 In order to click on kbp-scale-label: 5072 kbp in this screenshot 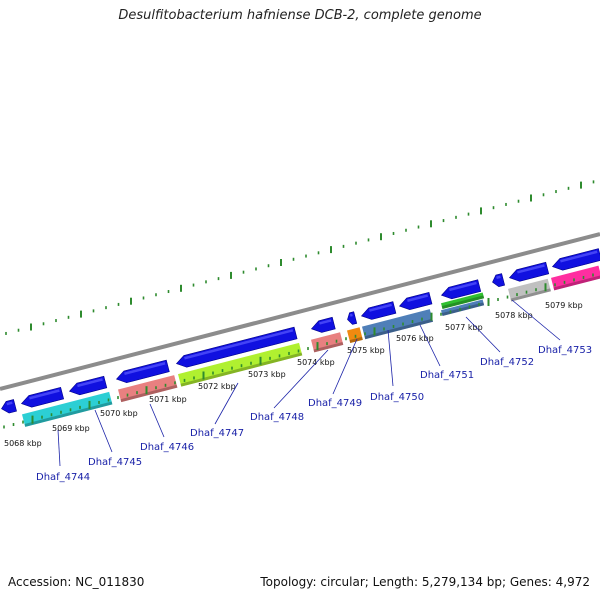, I will do `click(217, 386)`.